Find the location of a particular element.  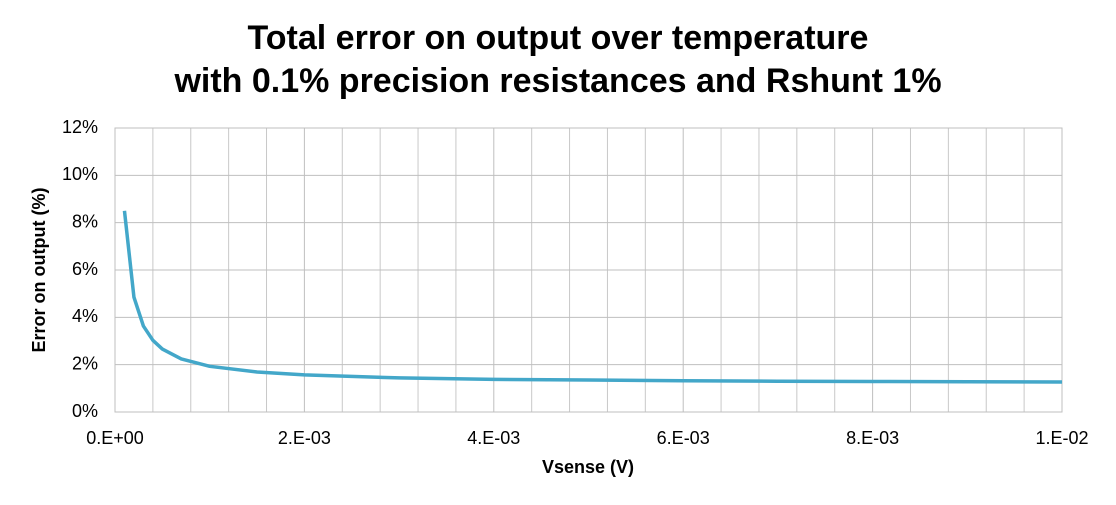

y-axis-label: Error on output (%) is located at coordinates (39, 270).